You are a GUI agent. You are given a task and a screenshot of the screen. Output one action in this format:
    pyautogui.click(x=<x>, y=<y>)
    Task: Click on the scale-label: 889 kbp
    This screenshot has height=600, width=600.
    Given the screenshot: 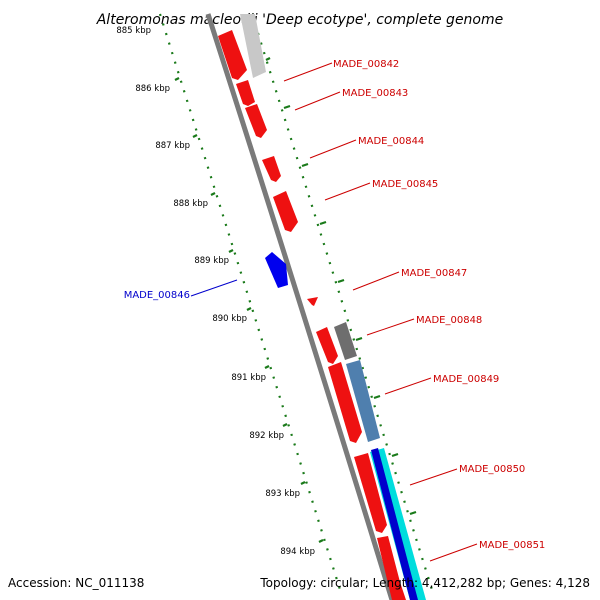 What is the action you would take?
    pyautogui.click(x=211, y=261)
    